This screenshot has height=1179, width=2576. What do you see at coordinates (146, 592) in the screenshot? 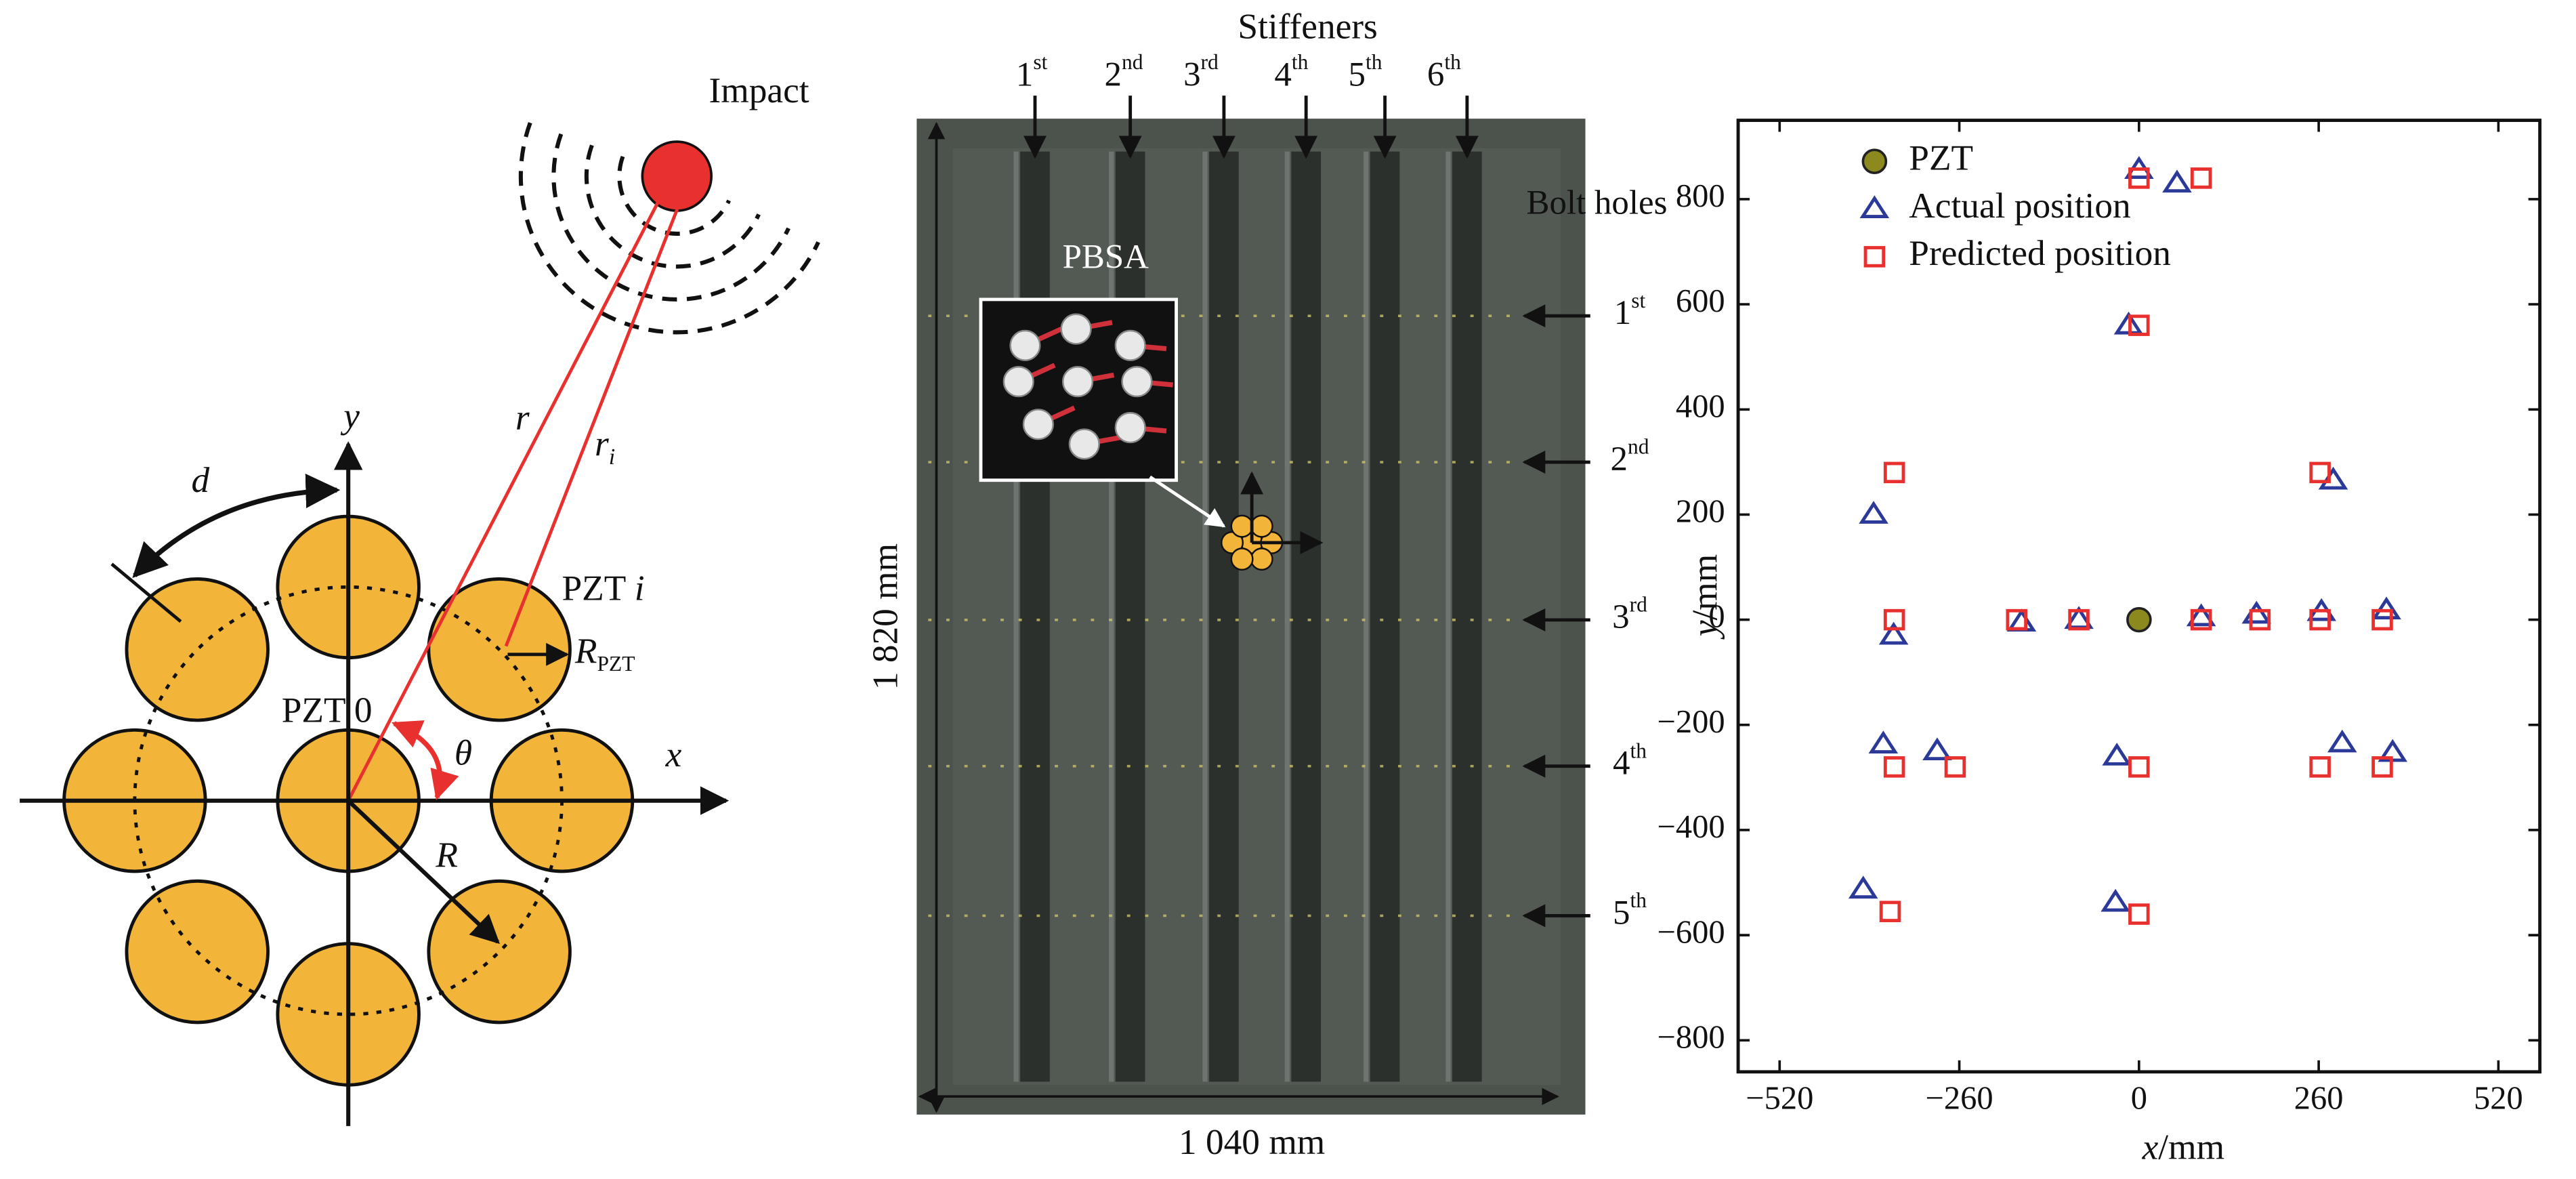
I see `d-tick` at bounding box center [146, 592].